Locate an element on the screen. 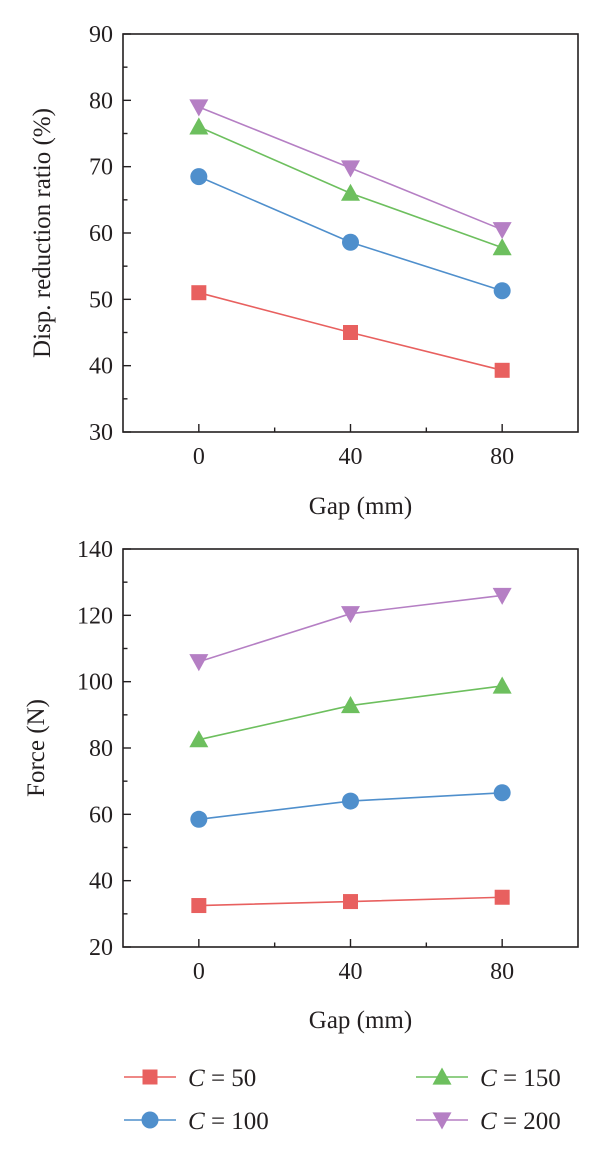 The height and width of the screenshot is (1150, 600). legend-item: C = 150 is located at coordinates (488, 1078).